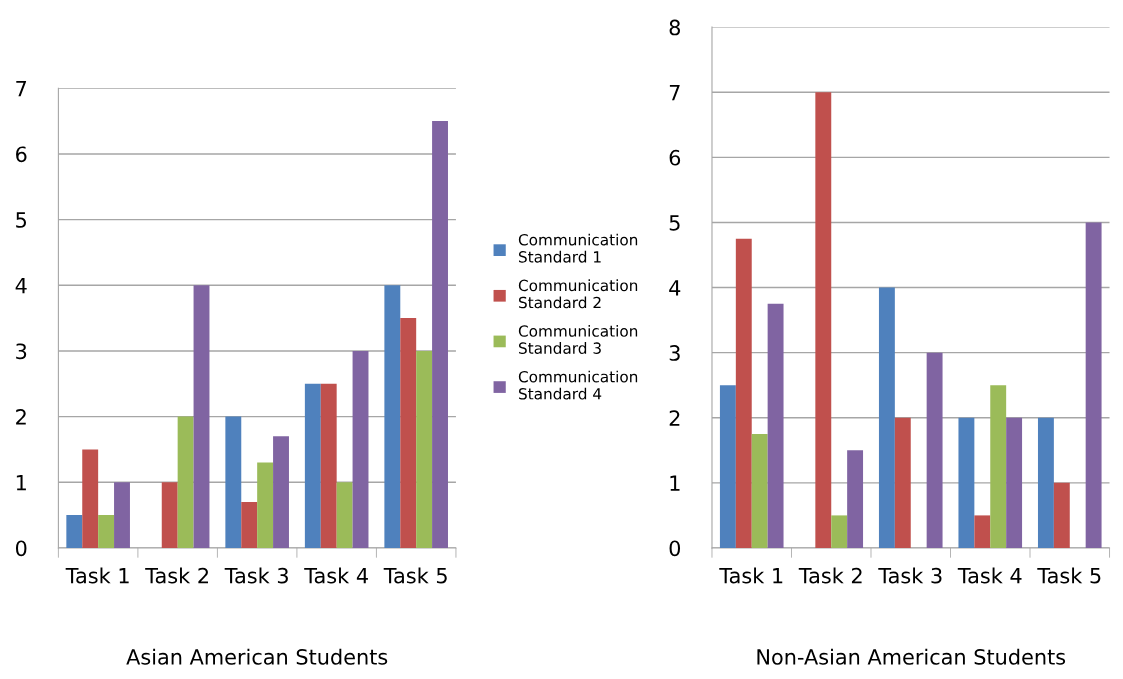 The image size is (1123, 679). I want to click on y-tick-label: 8, so click(674, 27).